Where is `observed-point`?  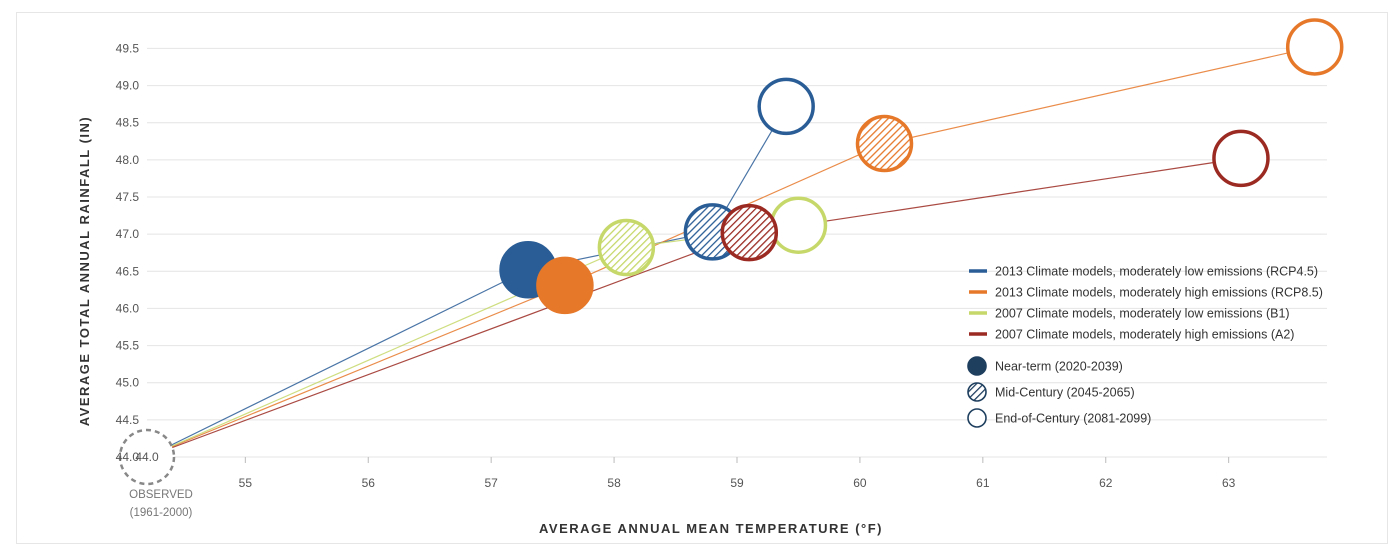
observed-point is located at coordinates (147, 457).